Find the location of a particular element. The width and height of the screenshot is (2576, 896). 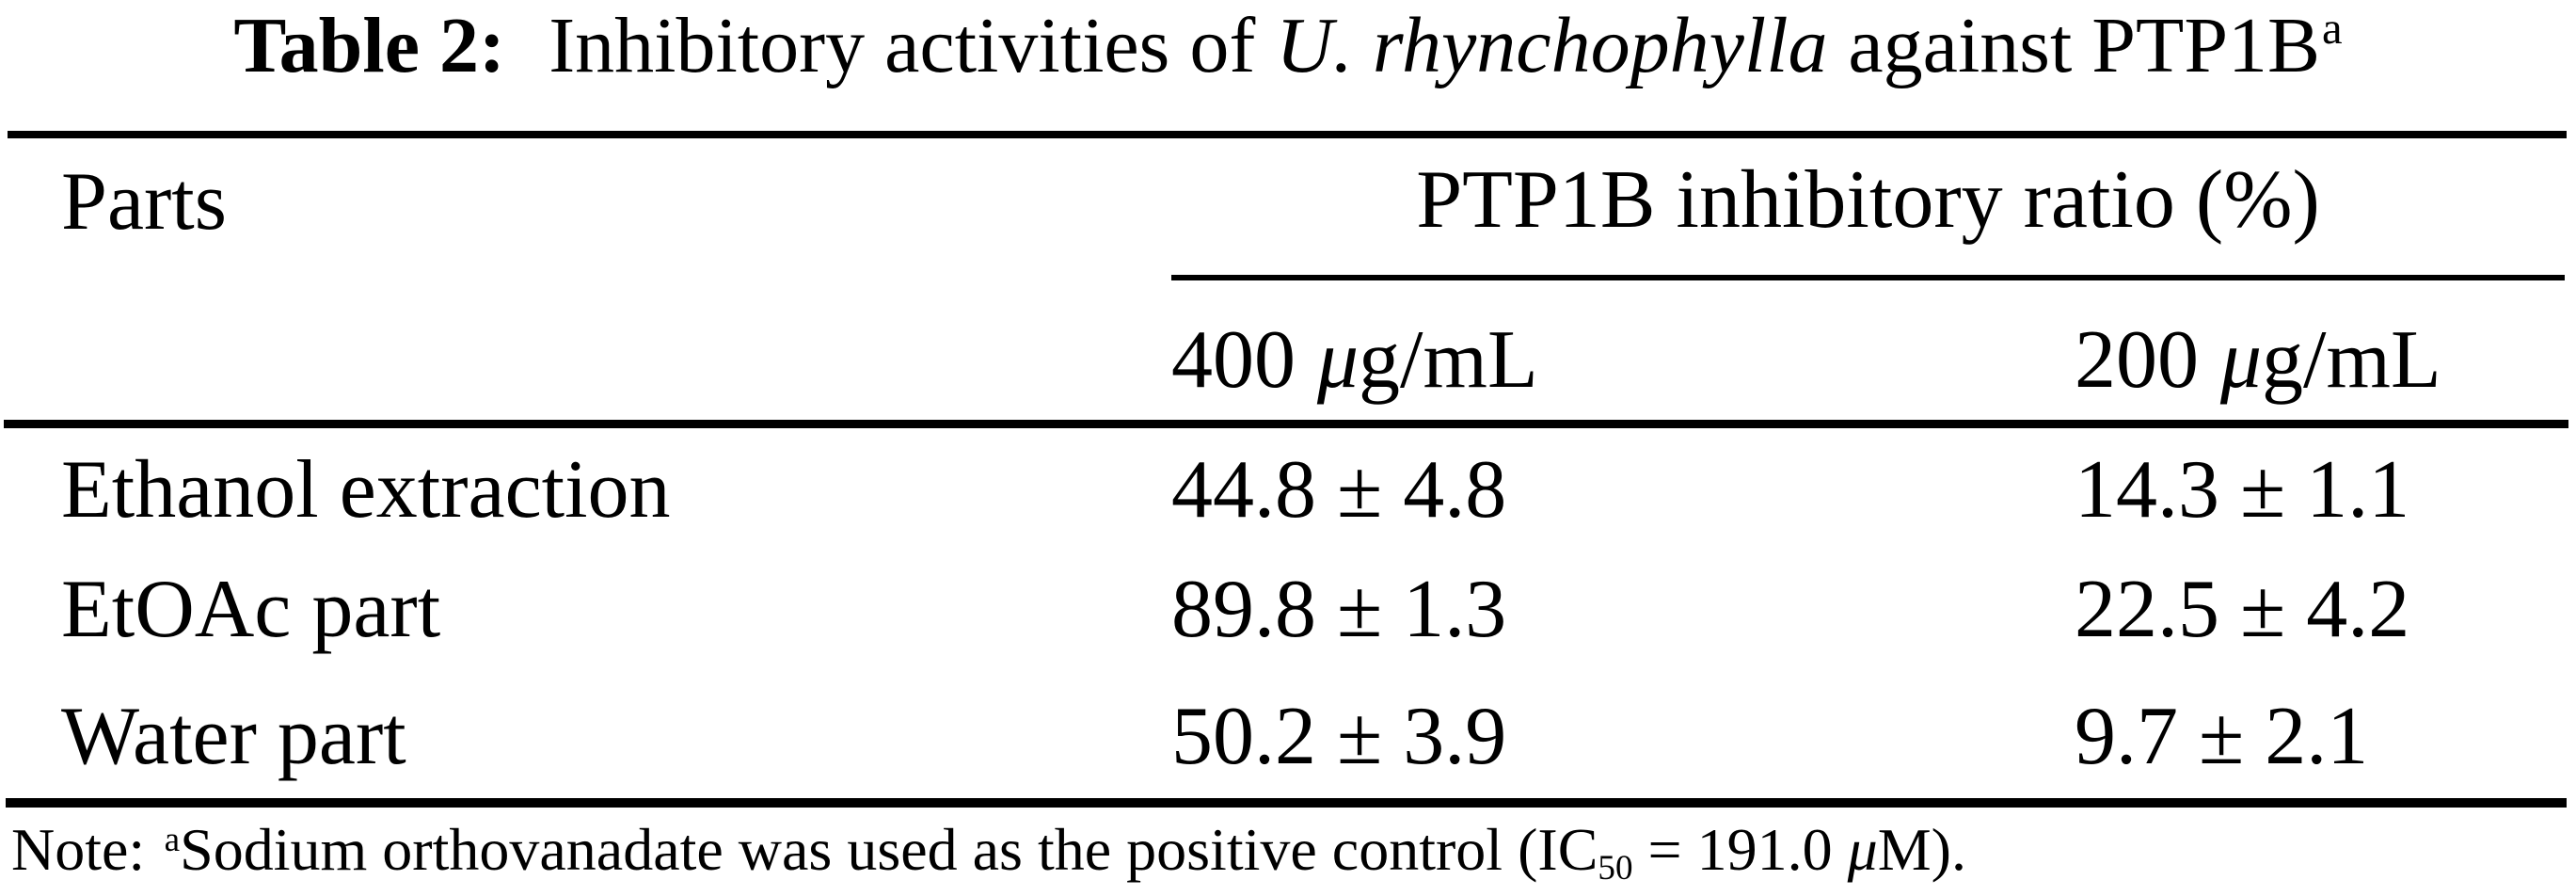

value-water-200: 9.7 ± 2.1 is located at coordinates (2222, 736).